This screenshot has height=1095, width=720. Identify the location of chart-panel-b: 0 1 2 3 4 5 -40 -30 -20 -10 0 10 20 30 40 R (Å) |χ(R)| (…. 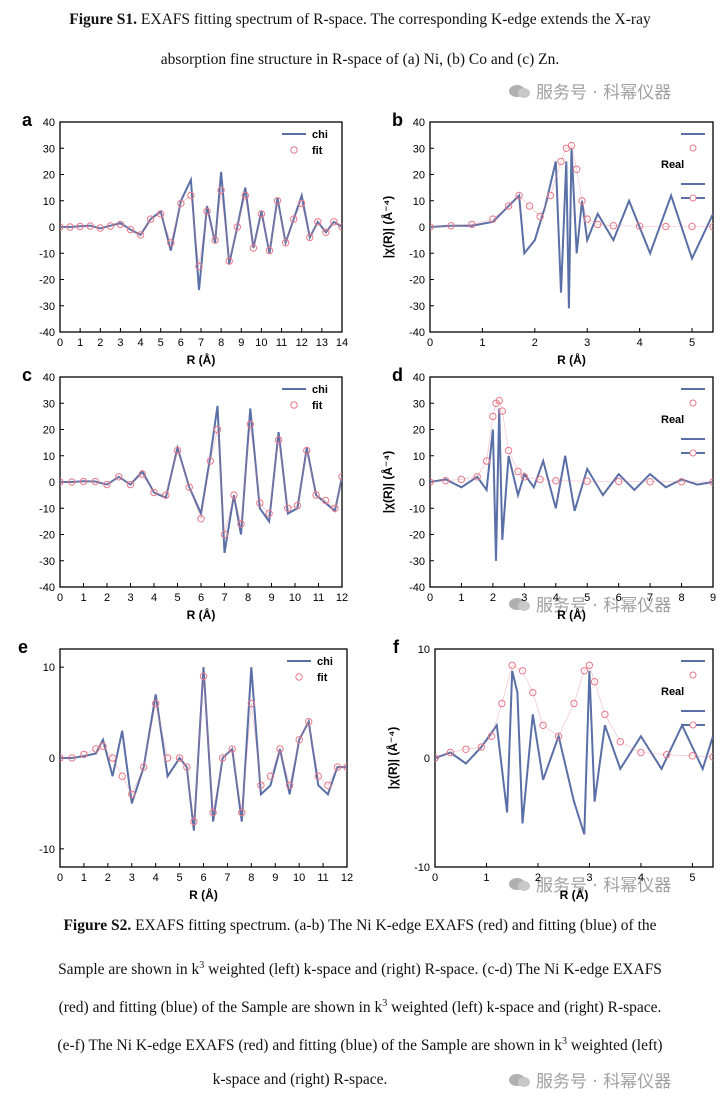
(547, 238).